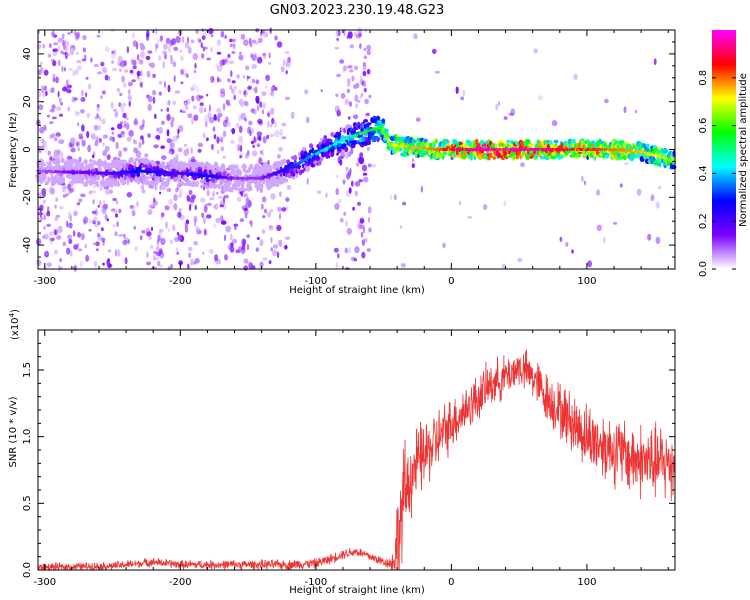  I want to click on x-tick-label: -200, so click(180, 582).